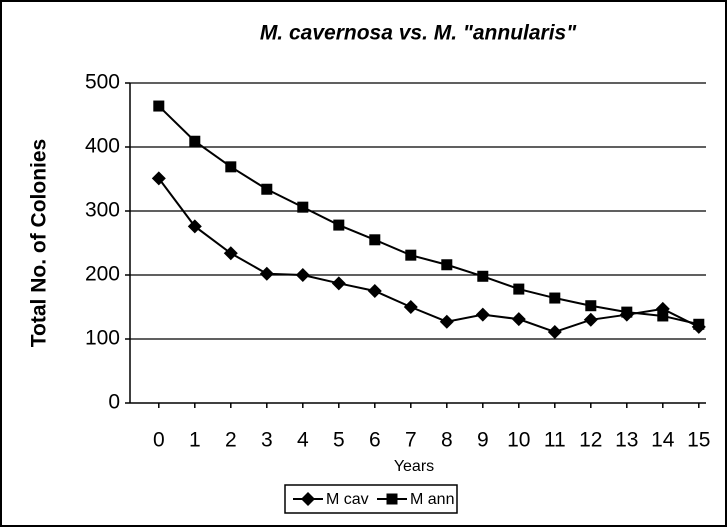 Image resolution: width=727 pixels, height=527 pixels. Describe the element at coordinates (432, 499) in the screenshot. I see `legend-label: M ann` at that location.